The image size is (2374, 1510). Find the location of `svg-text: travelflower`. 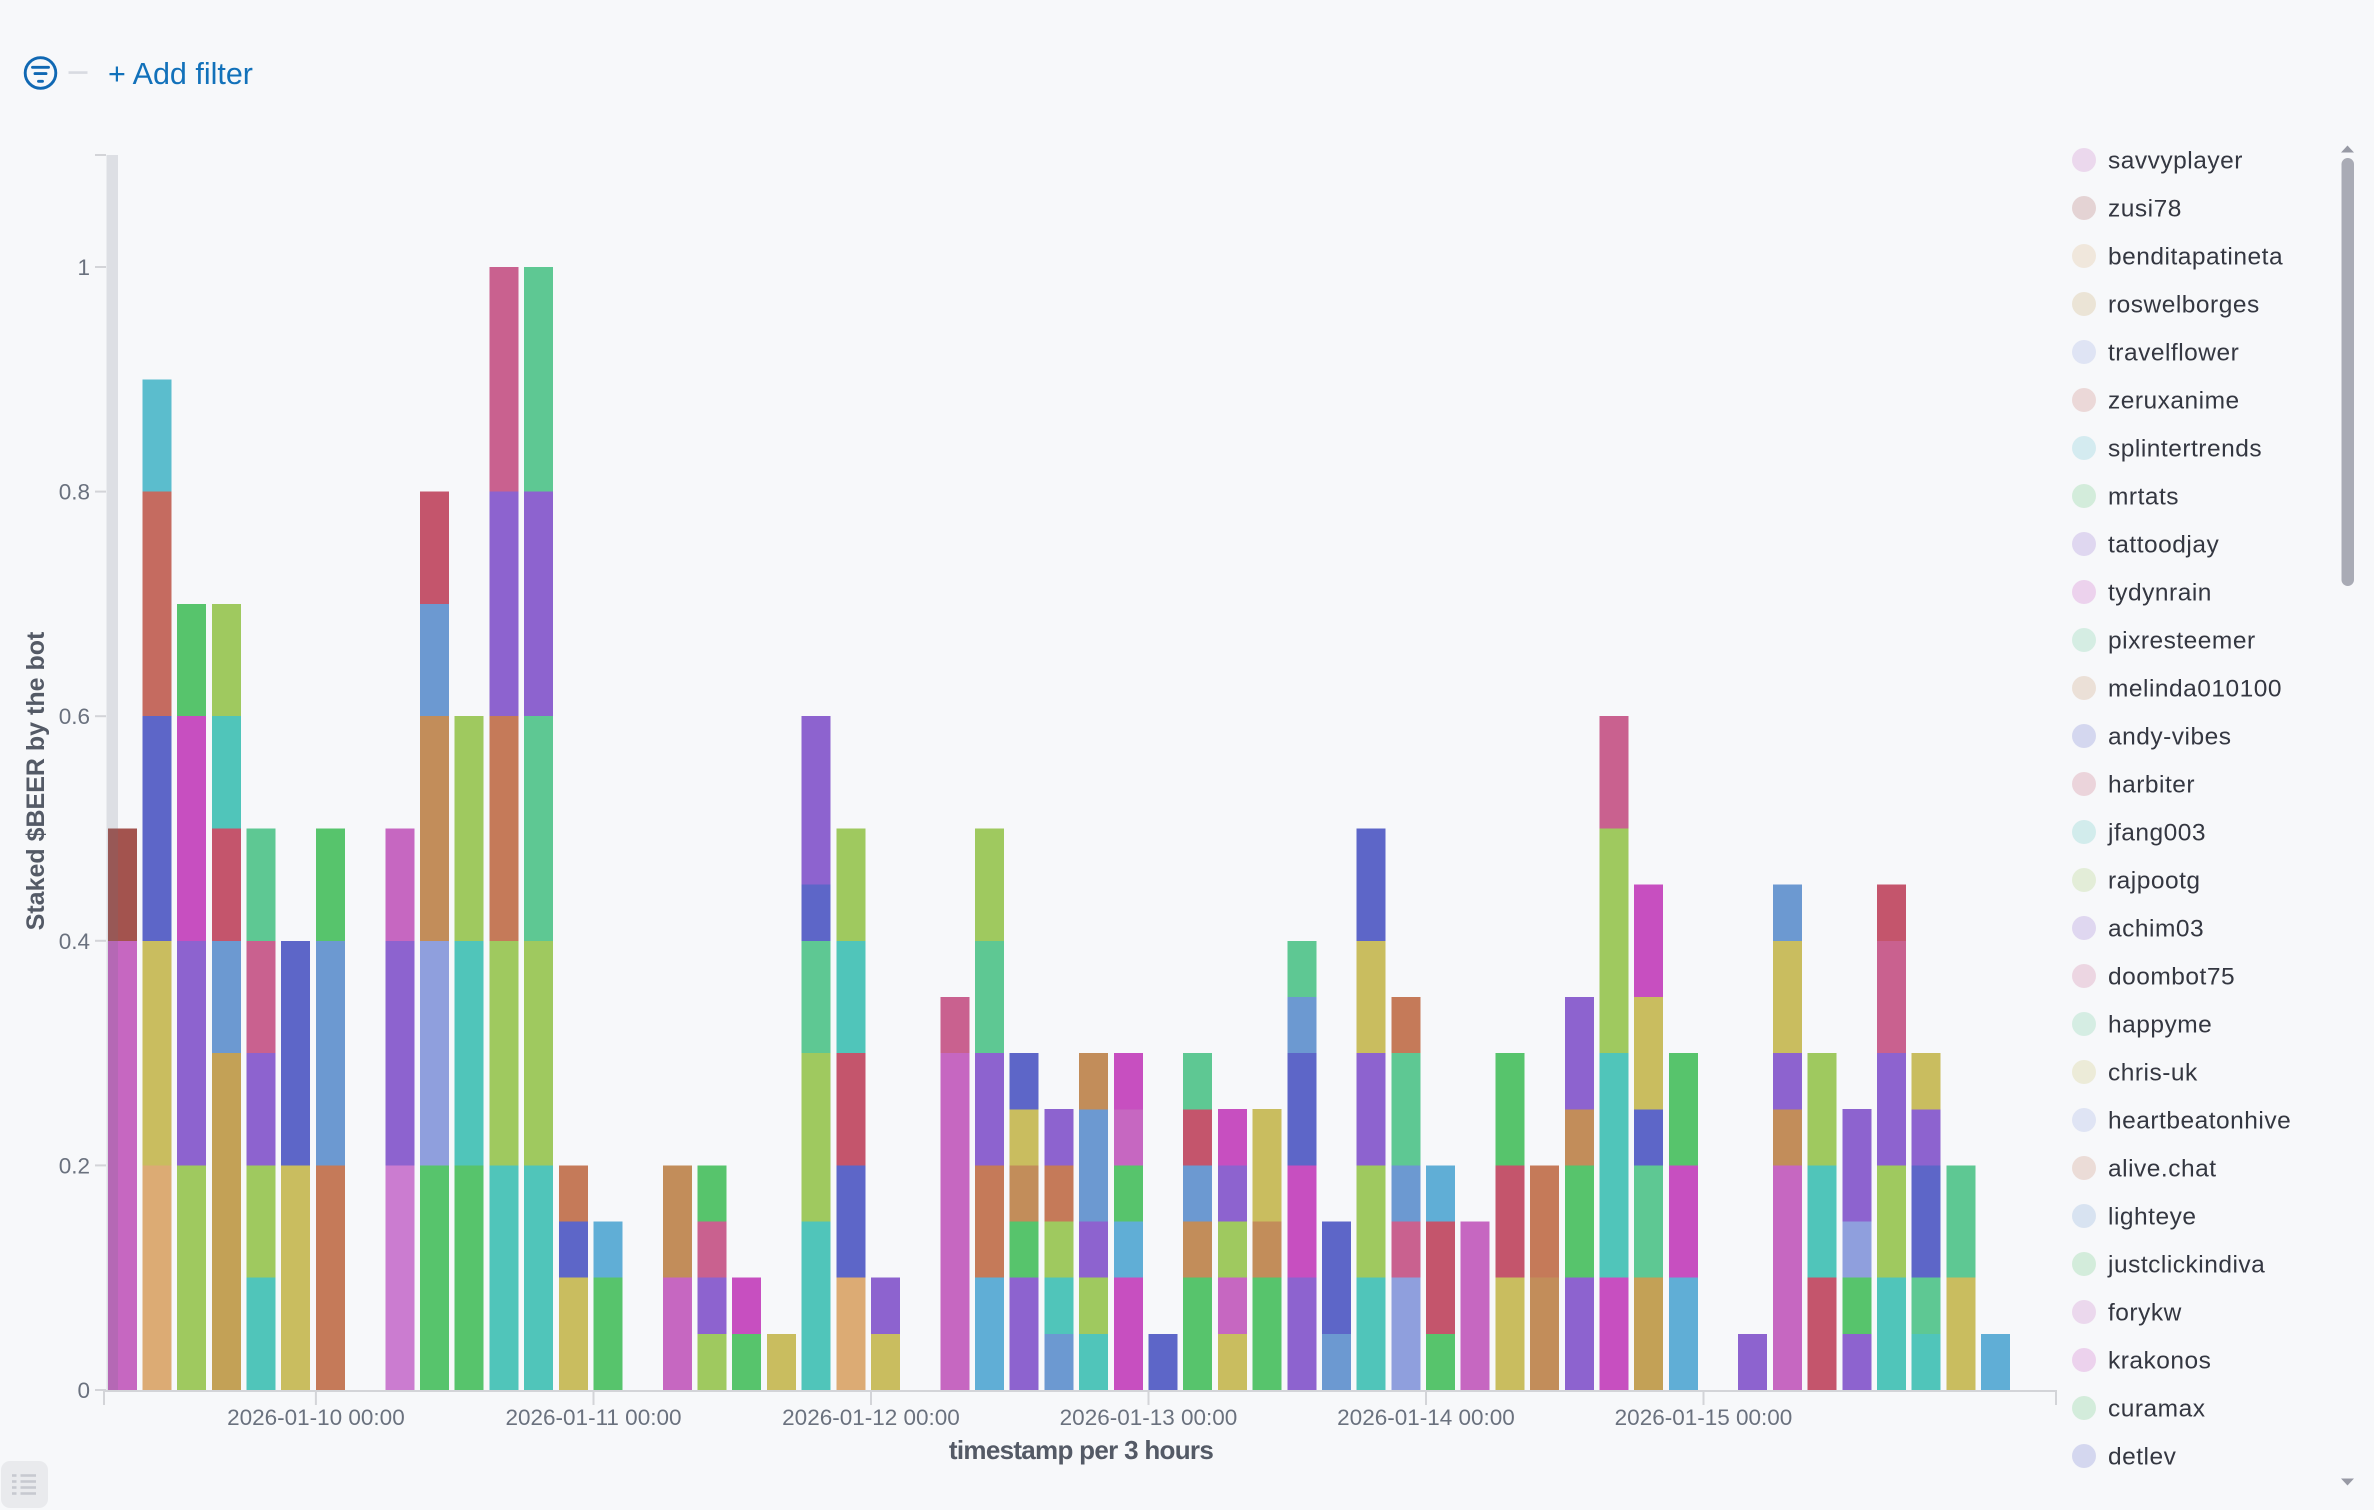

svg-text: travelflower is located at coordinates (2173, 353).